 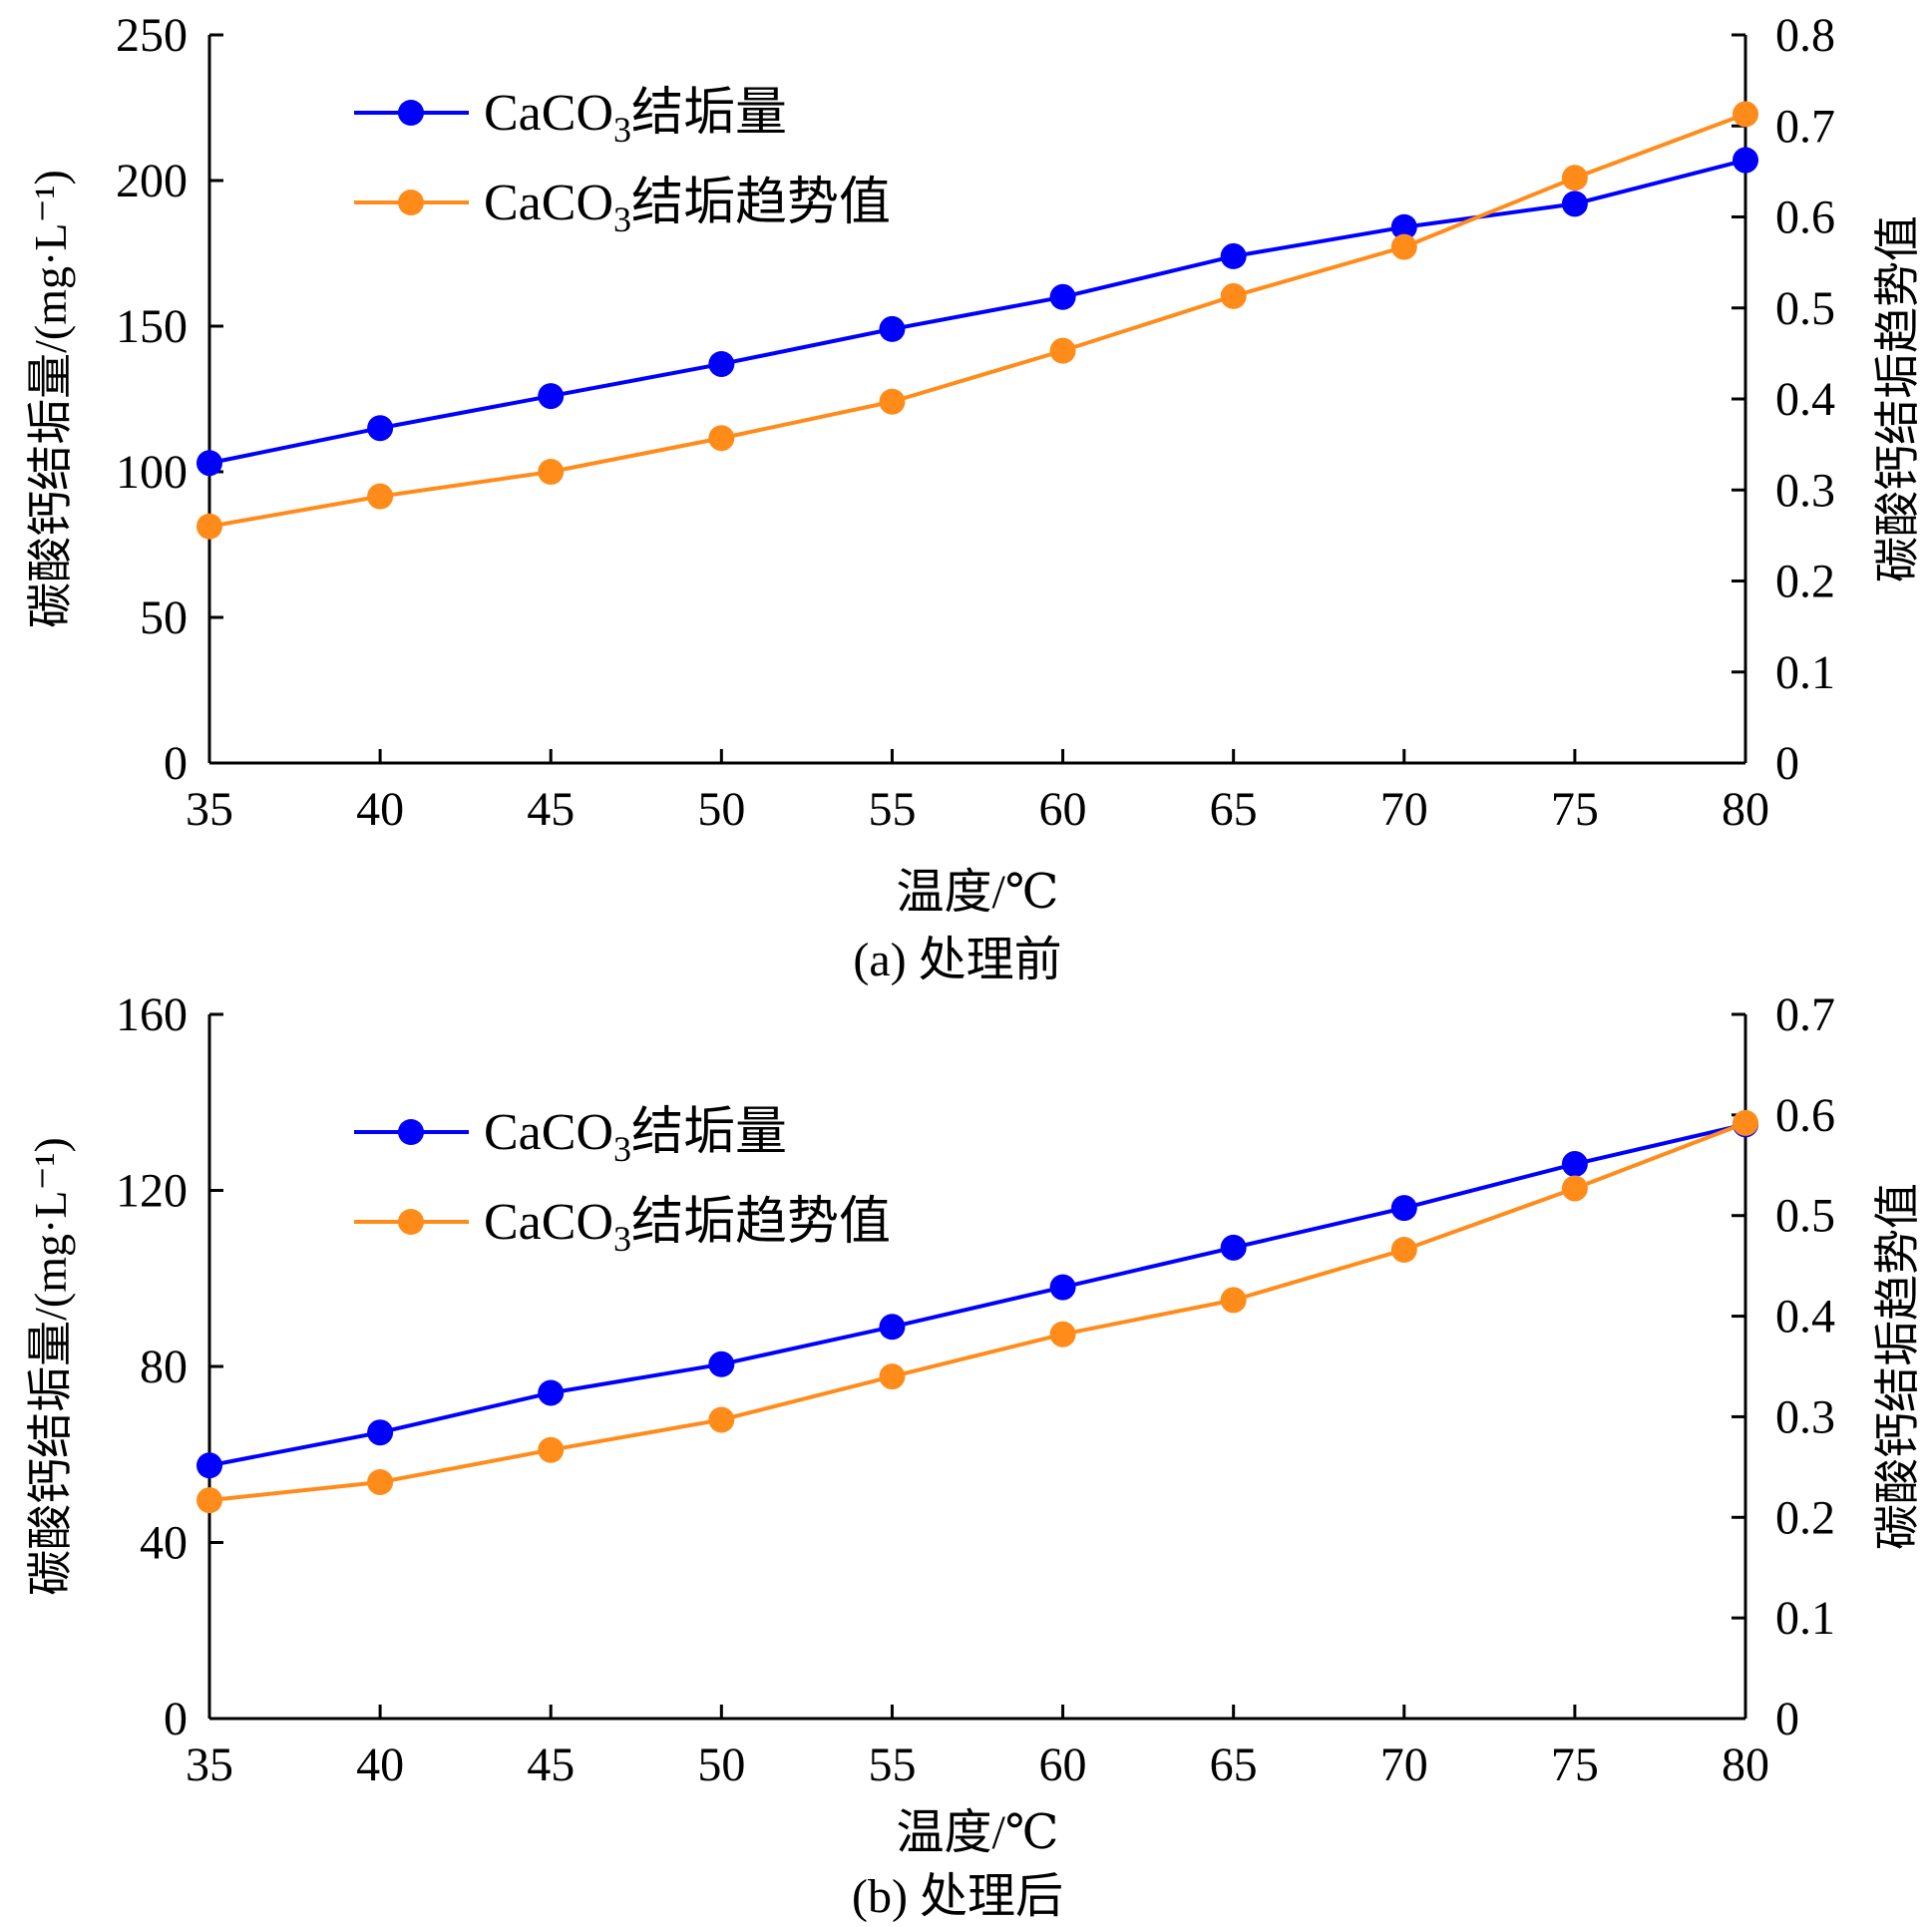 What do you see at coordinates (152, 1014) in the screenshot?
I see `y-left-tick-label: 160` at bounding box center [152, 1014].